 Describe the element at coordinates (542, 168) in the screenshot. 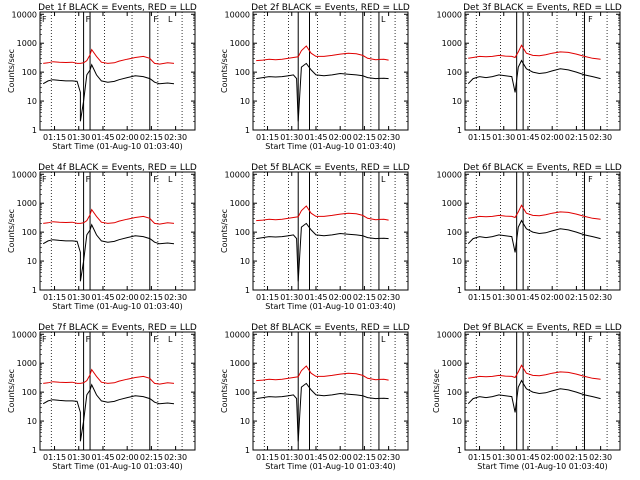

I see `panel-title: Det 6f BLACK = Events, RED = LLD` at that location.